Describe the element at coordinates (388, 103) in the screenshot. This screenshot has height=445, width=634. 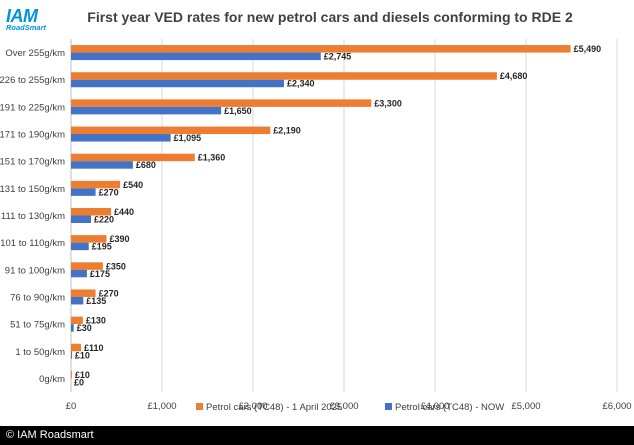
I see `data-label: £3,300` at that location.